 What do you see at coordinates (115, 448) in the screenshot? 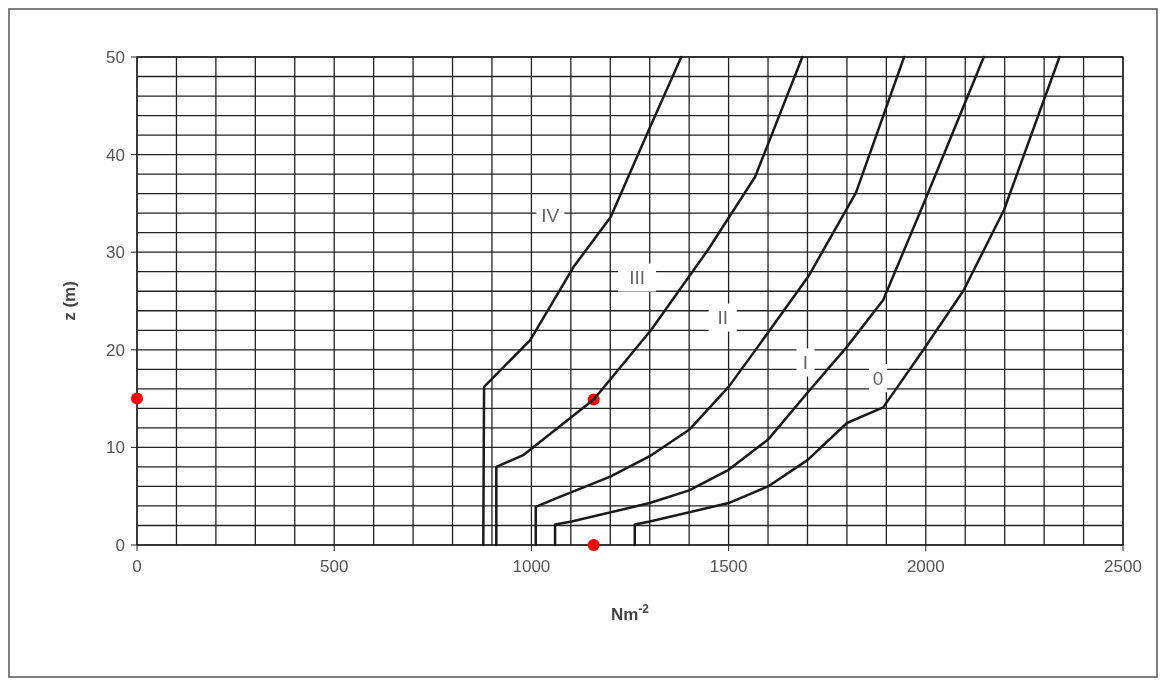
I see `y-tick-label: 10` at bounding box center [115, 448].